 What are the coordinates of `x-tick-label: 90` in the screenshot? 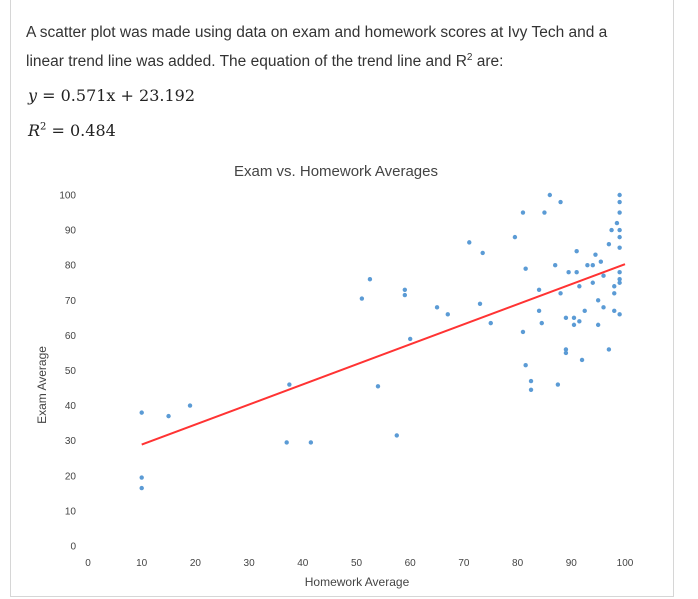 It's located at (572, 563).